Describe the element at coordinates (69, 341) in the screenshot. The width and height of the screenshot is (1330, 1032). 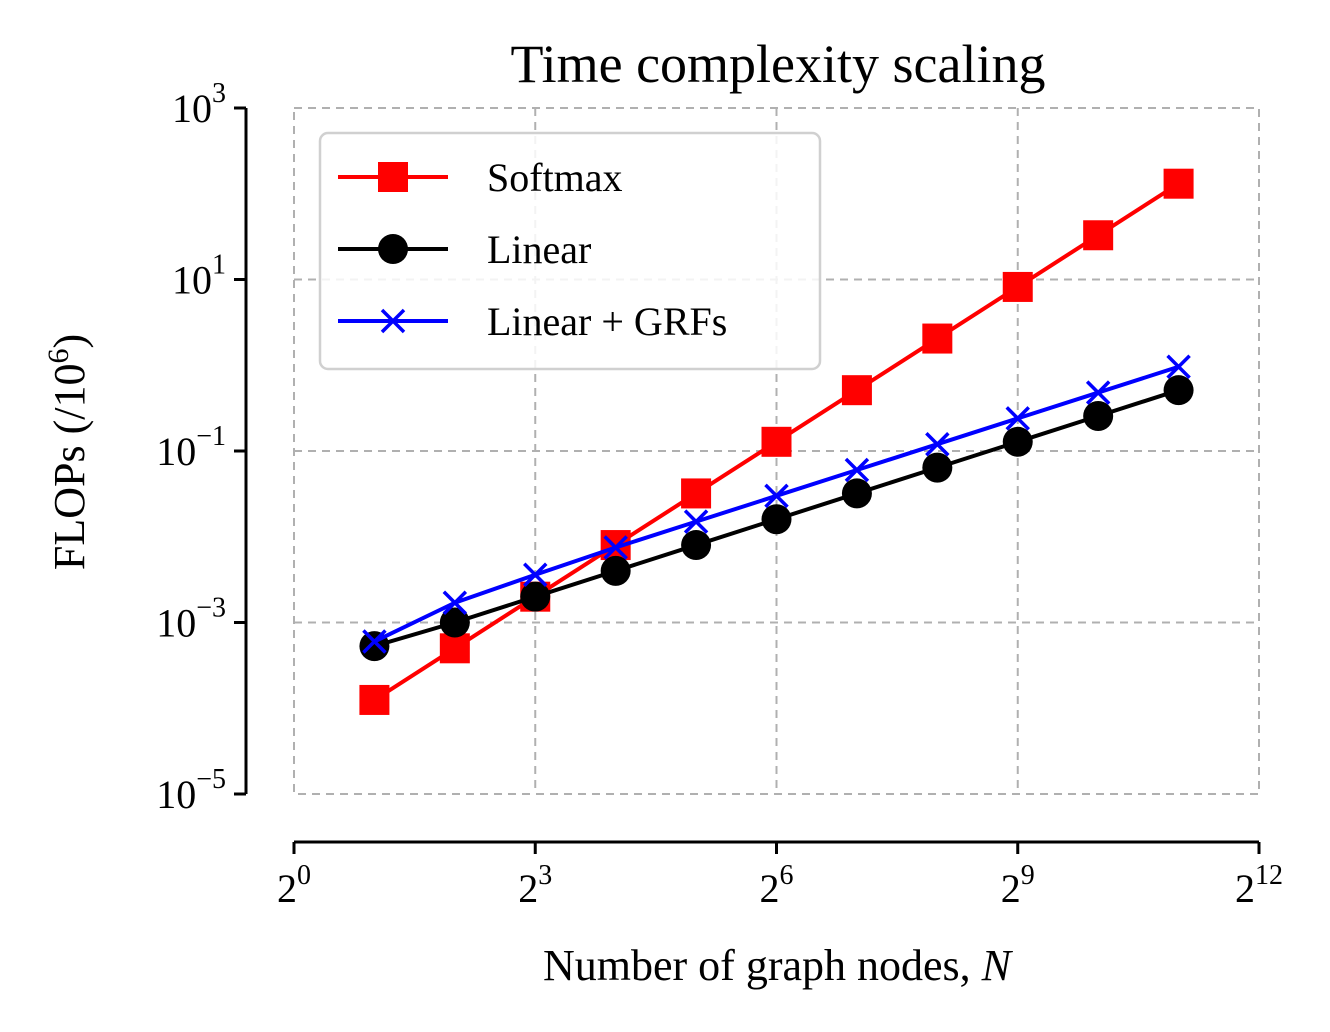
I see `y-axis-label-tail: )` at that location.